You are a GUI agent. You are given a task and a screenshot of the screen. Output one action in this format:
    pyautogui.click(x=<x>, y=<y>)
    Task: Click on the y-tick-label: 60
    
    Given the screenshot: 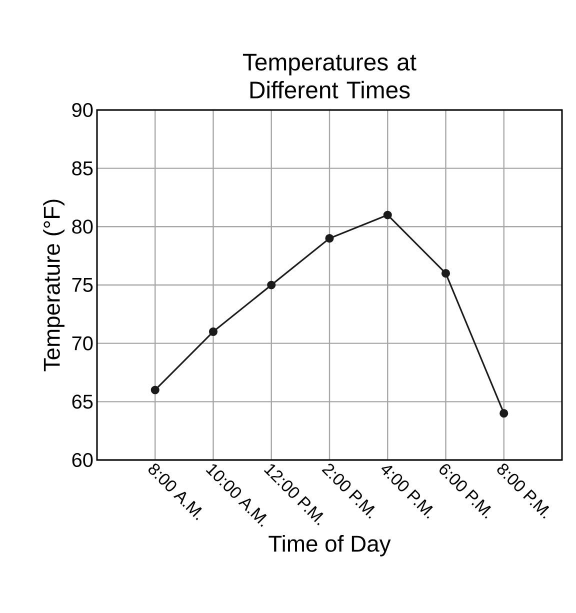 What is the action you would take?
    pyautogui.click(x=82, y=460)
    